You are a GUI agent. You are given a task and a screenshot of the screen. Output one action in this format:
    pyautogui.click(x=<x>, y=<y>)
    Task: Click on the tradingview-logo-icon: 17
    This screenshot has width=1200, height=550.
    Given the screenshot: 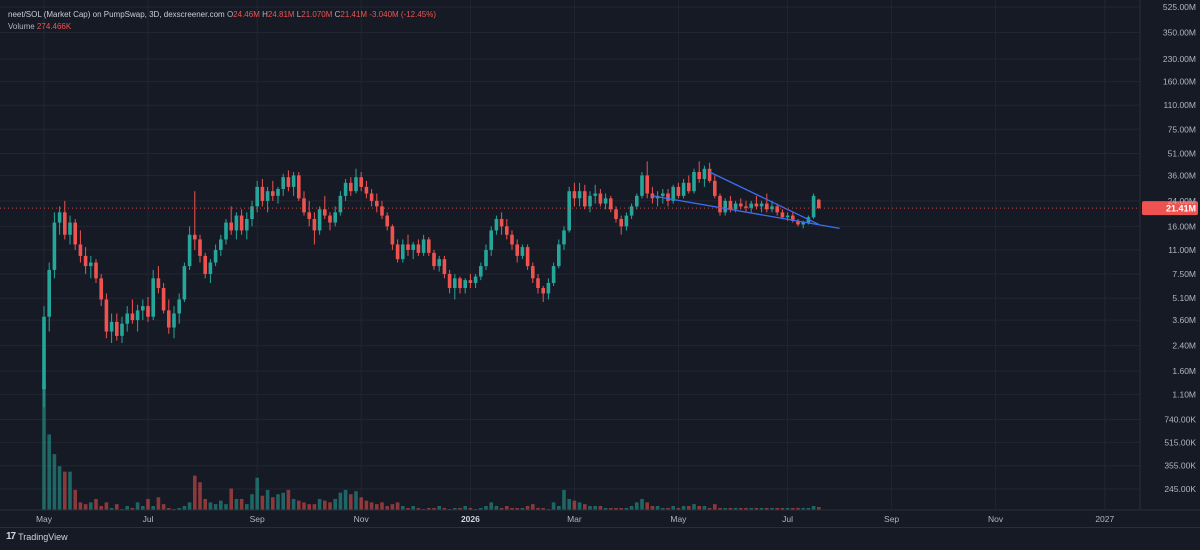 What is the action you would take?
    pyautogui.click(x=11, y=536)
    